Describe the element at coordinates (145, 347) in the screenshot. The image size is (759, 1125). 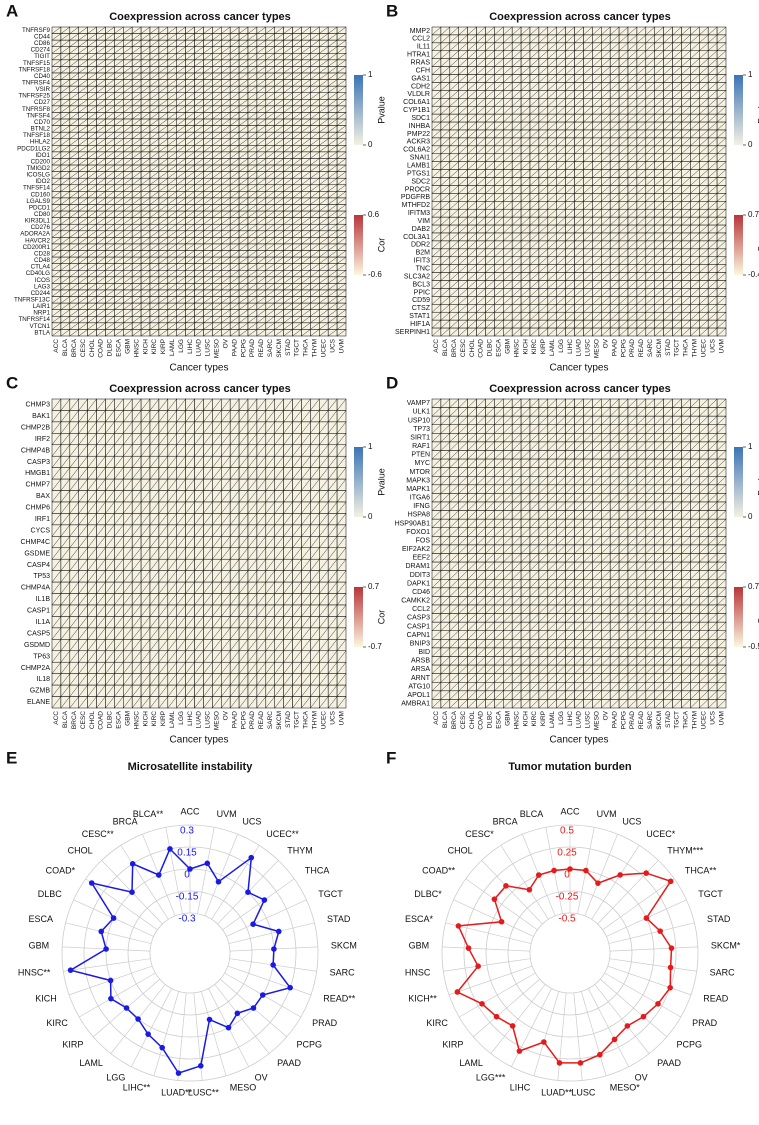
I see `x-tick-label: KICH` at that location.